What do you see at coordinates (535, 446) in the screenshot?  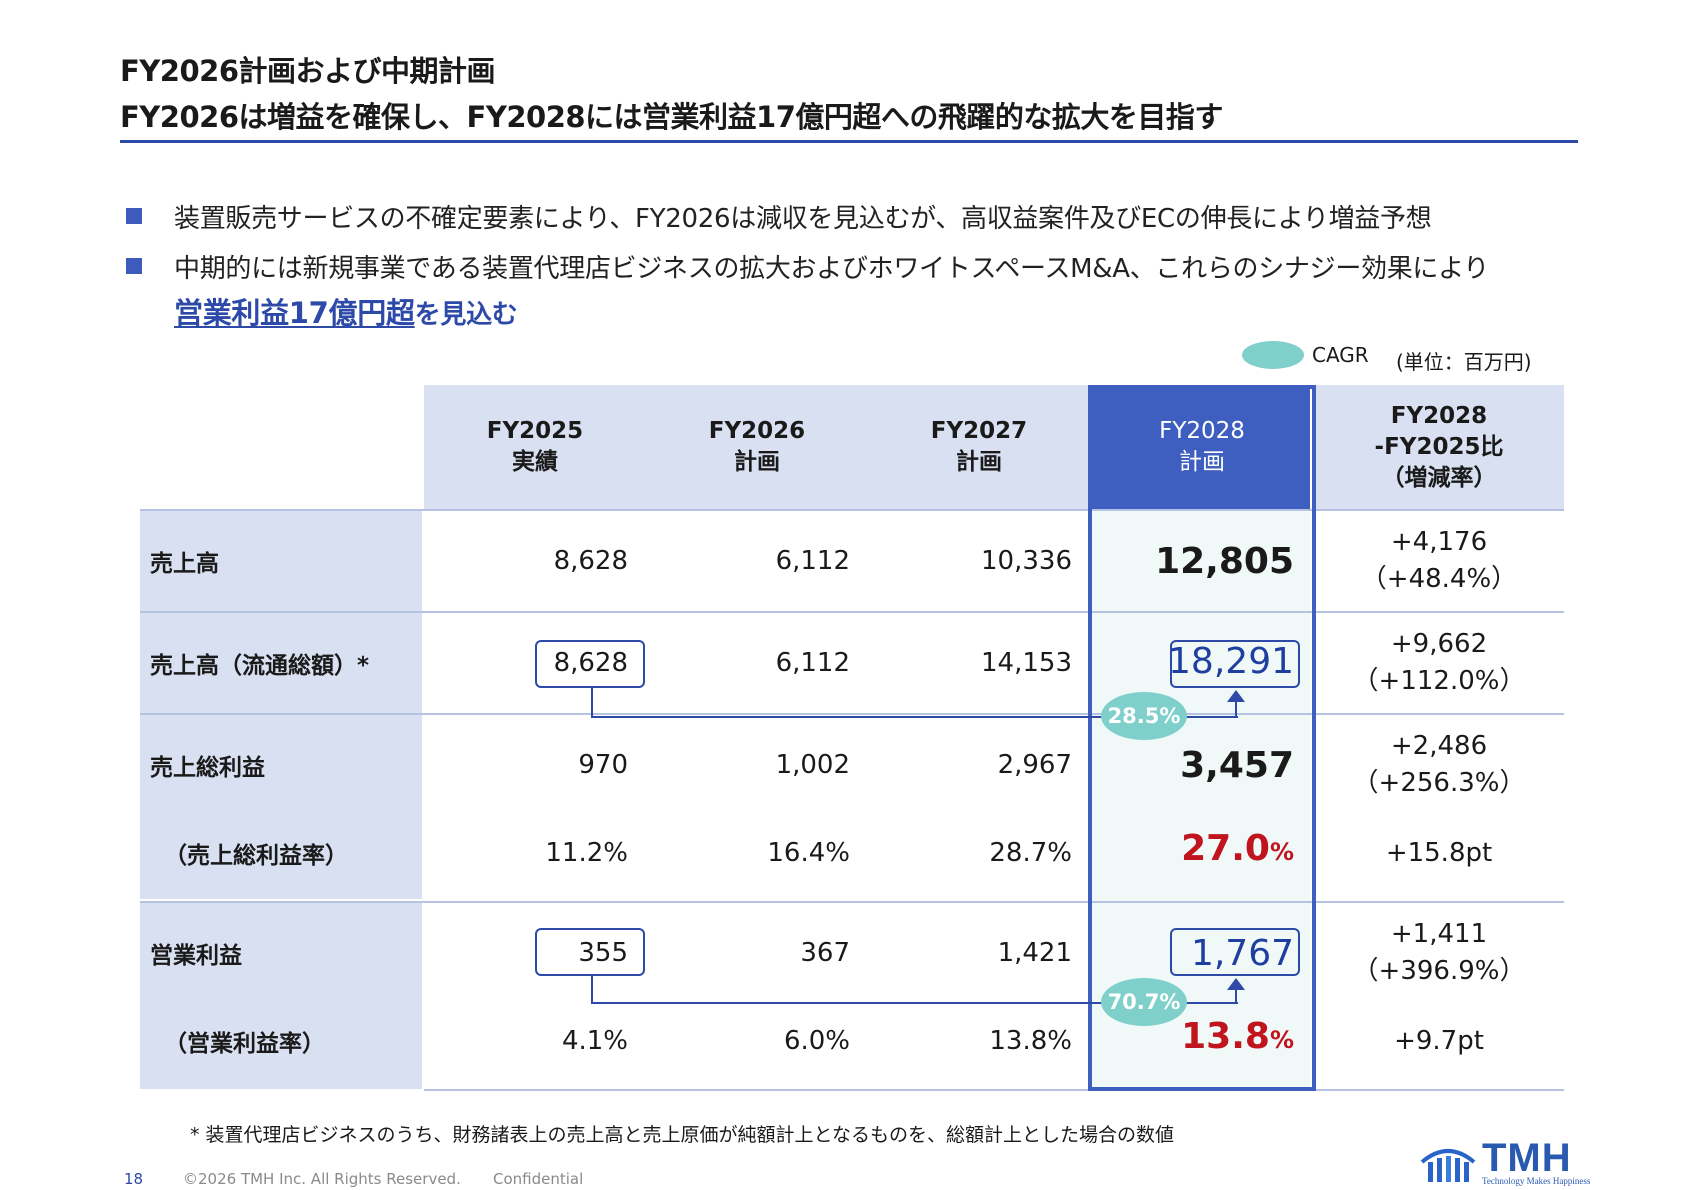 I see `header-fy2025: FY2025 実績` at bounding box center [535, 446].